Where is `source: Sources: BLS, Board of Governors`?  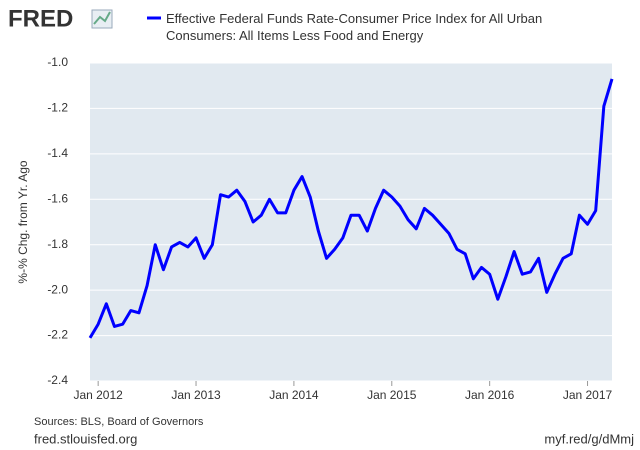
source: Sources: BLS, Board of Governors is located at coordinates (119, 422).